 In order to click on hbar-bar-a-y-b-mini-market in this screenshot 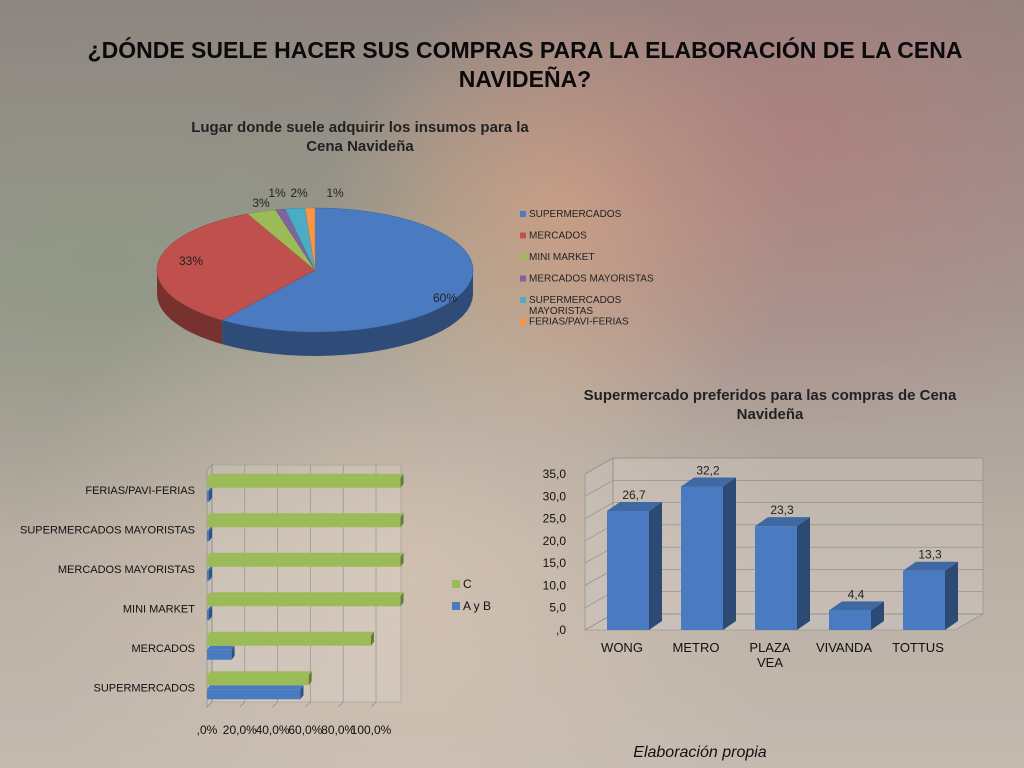, I will do `click(208, 615)`.